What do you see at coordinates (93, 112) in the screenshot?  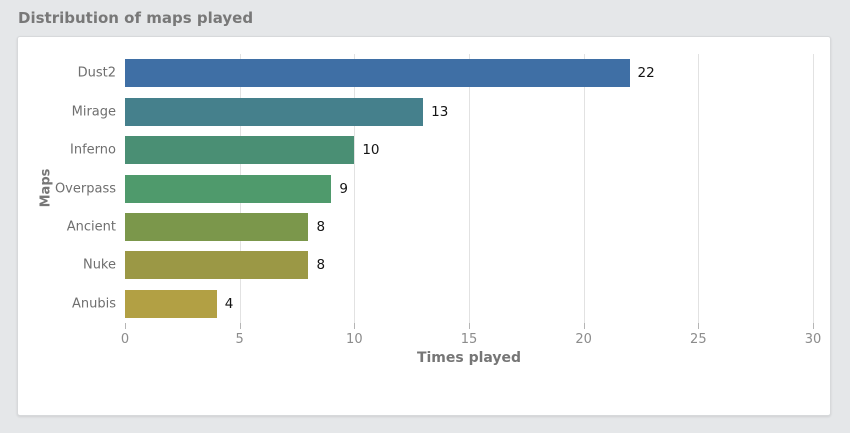 I see `category-label-mirage: Mirage` at bounding box center [93, 112].